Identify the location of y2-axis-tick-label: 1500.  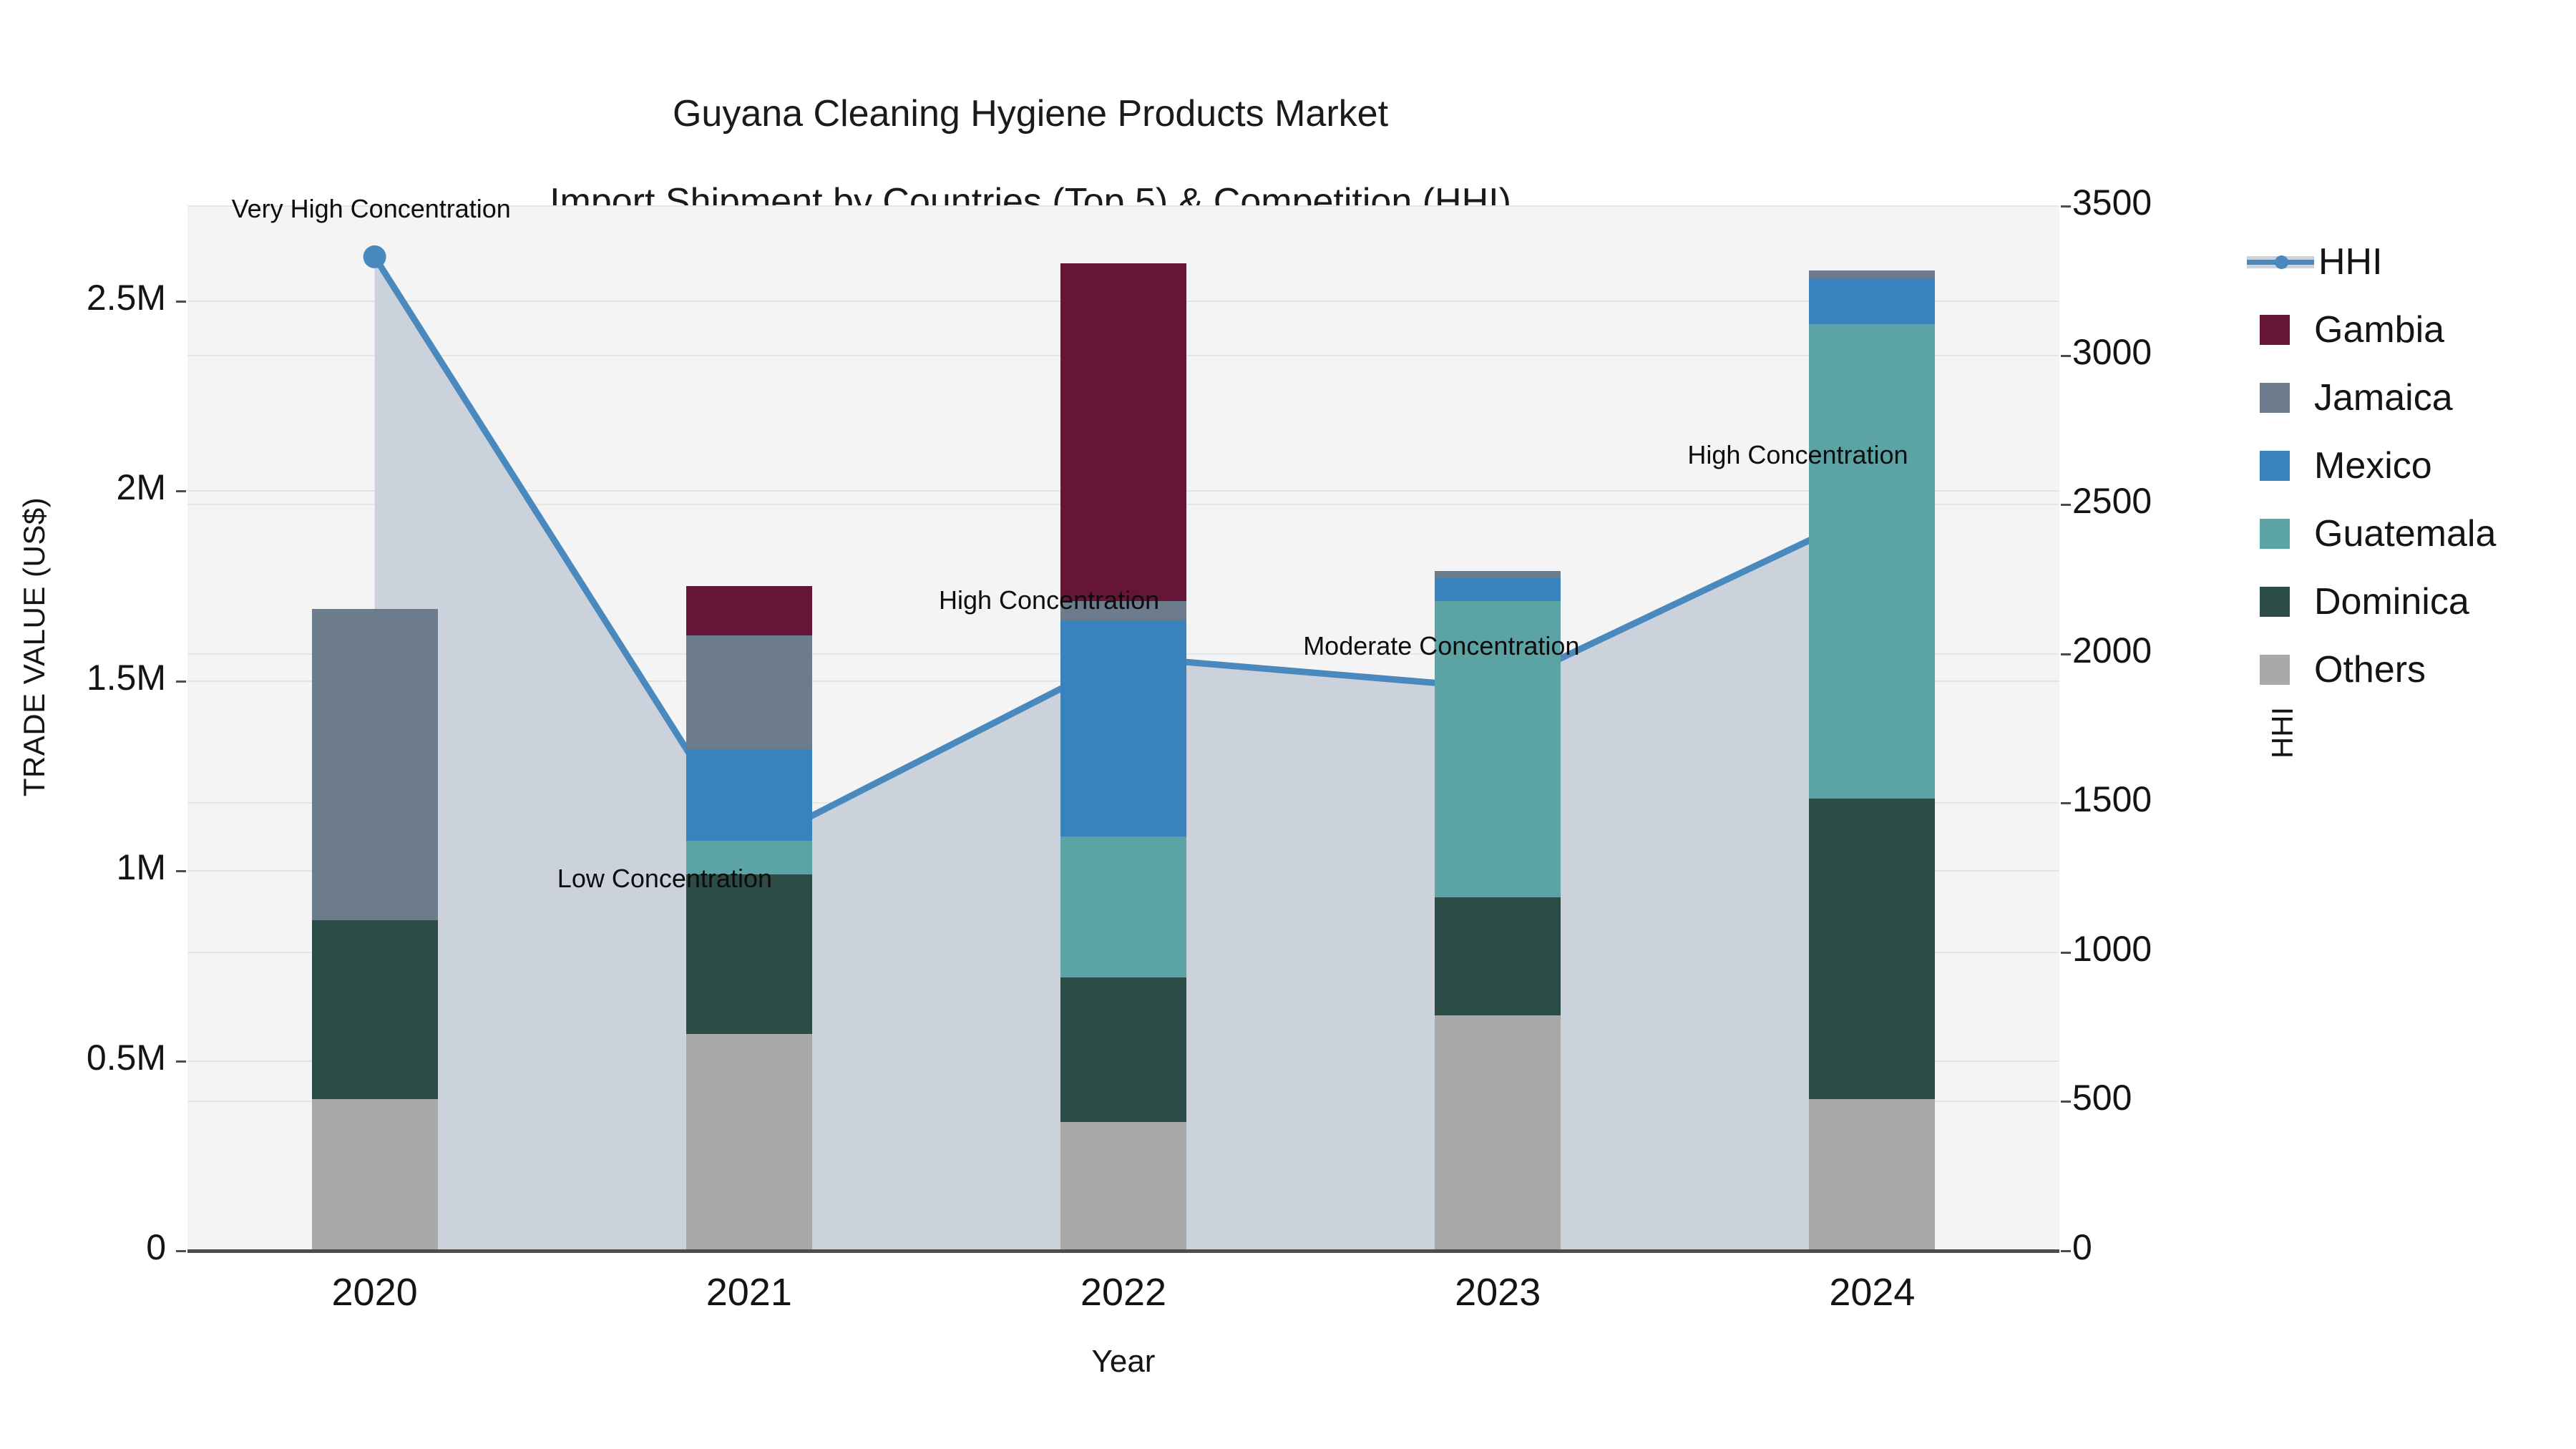
(2112, 799).